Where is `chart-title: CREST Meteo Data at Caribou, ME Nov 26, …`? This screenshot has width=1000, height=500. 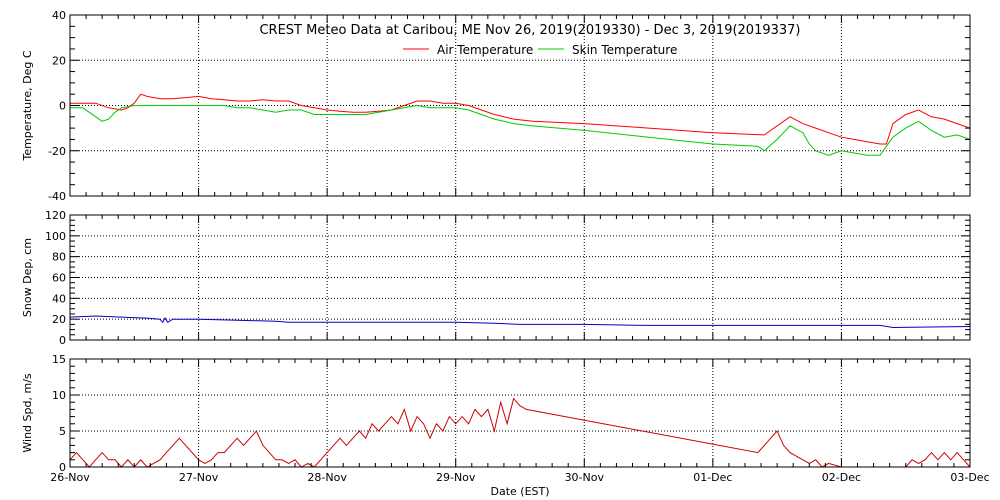
chart-title: CREST Meteo Data at Caribou, ME Nov 26, … is located at coordinates (529, 30).